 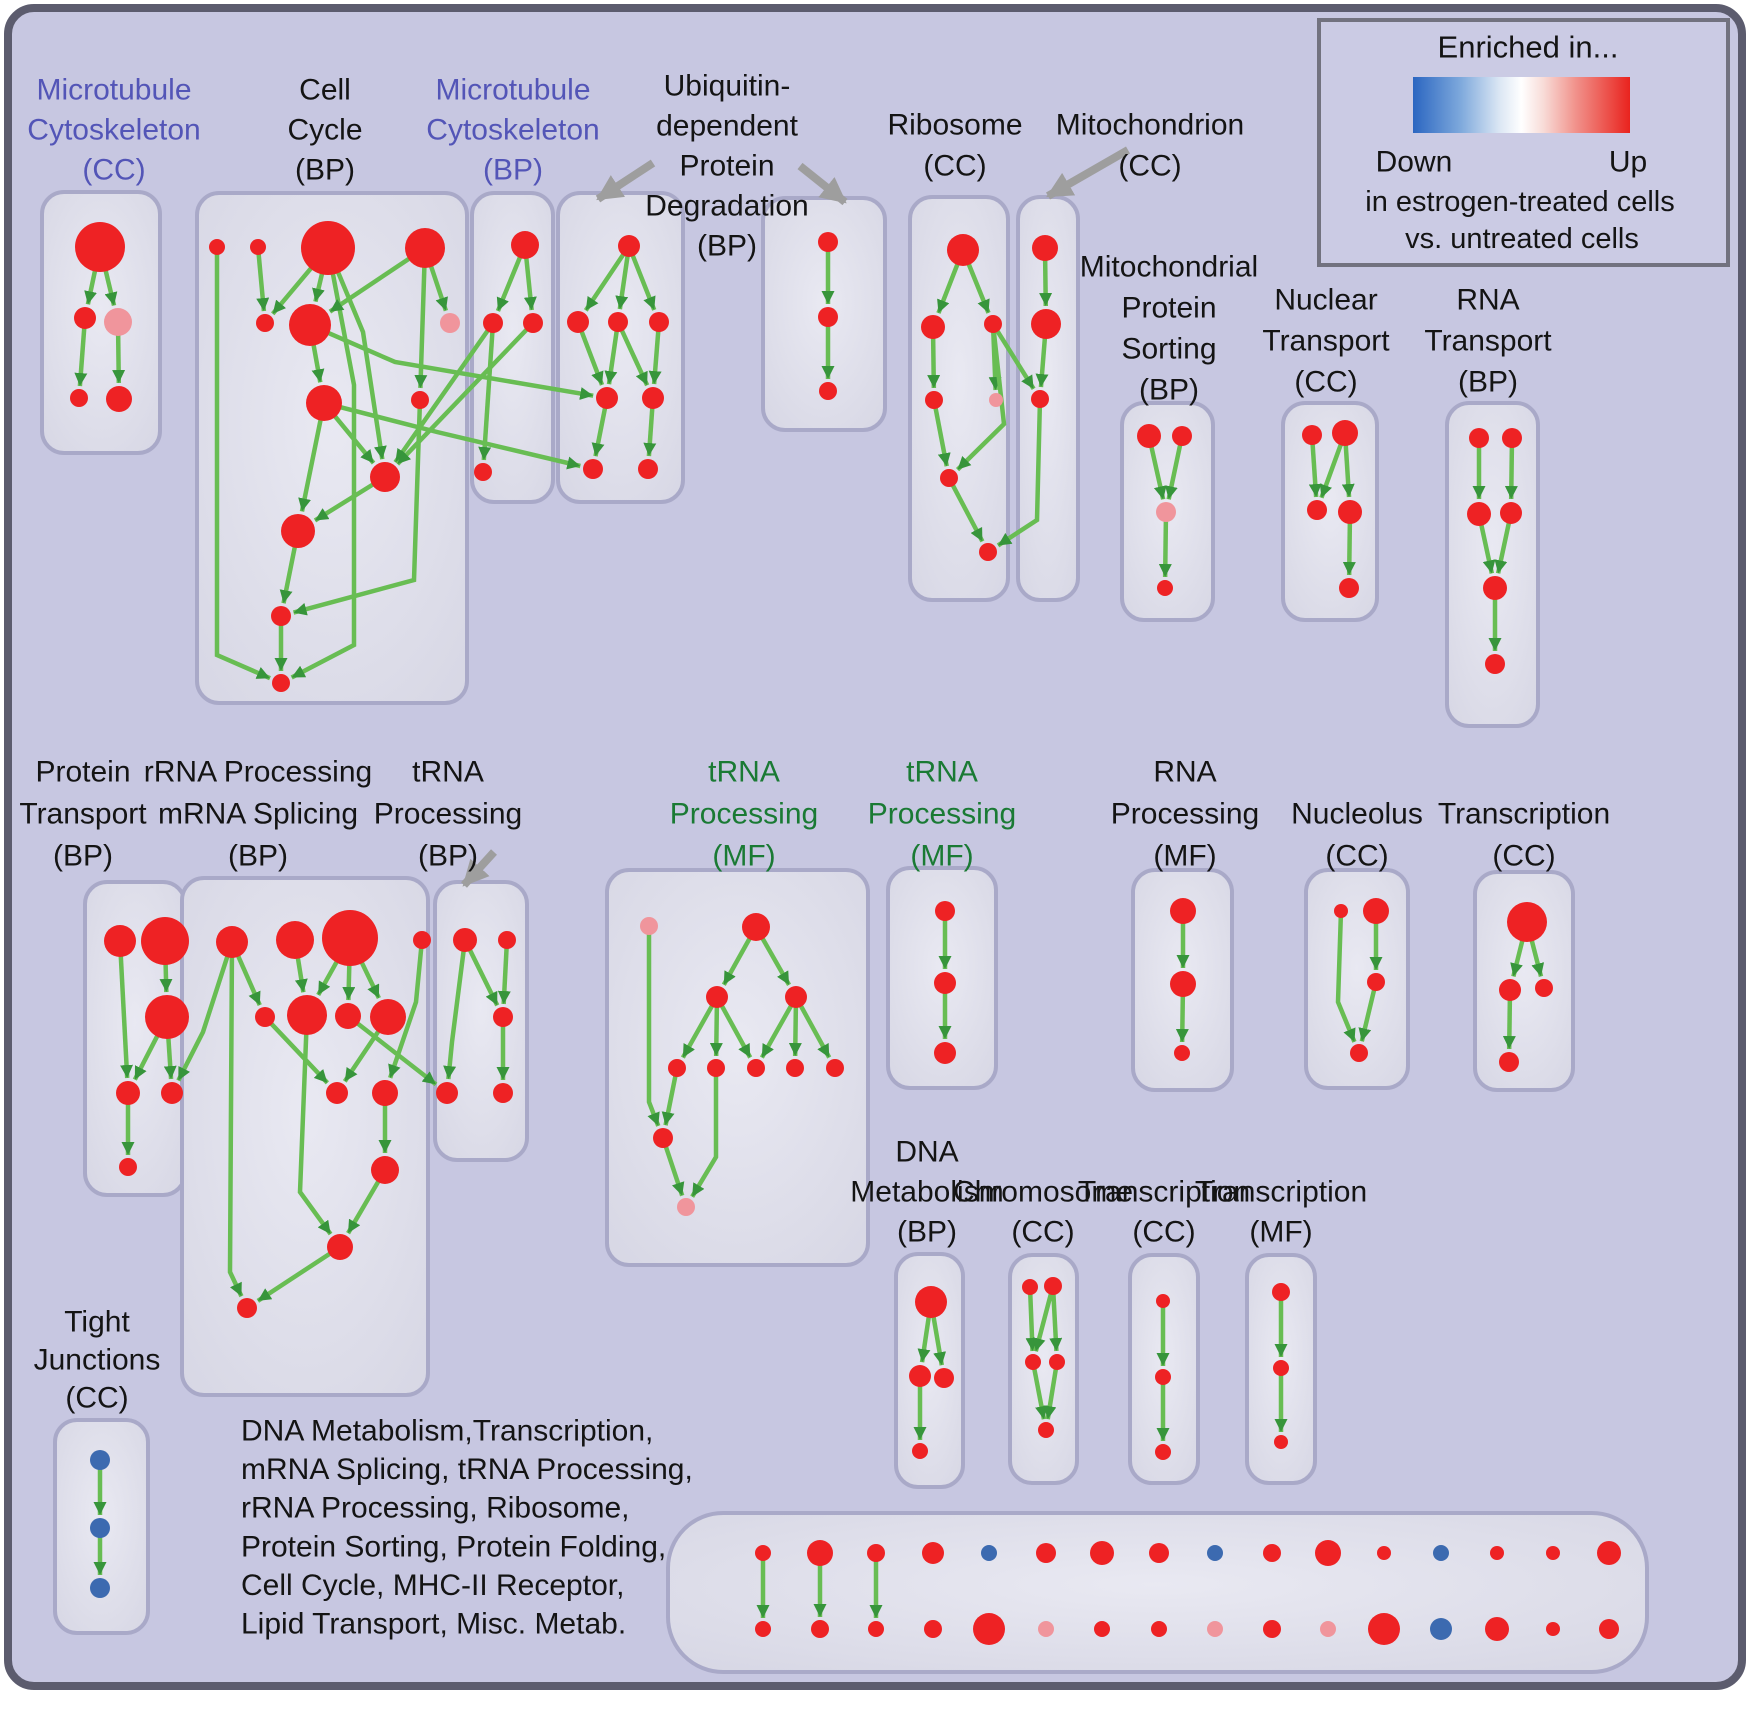 What do you see at coordinates (170, 1058) in the screenshot?
I see `edge-T3-T5` at bounding box center [170, 1058].